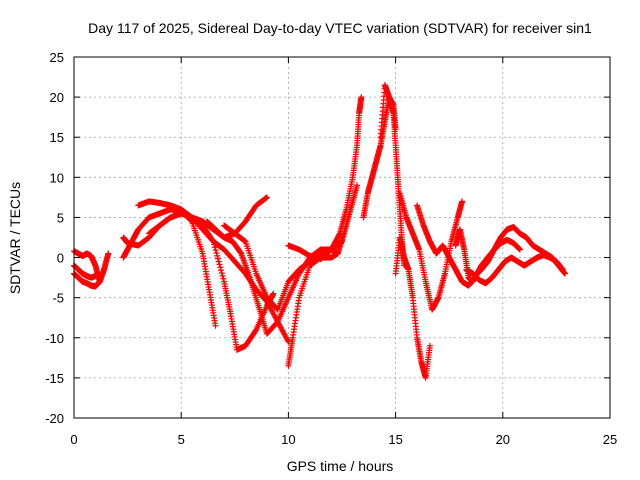 This screenshot has height=480, width=640. Describe the element at coordinates (15, 238) in the screenshot. I see `y-axis-title: SDTVAR / TECUs` at that location.